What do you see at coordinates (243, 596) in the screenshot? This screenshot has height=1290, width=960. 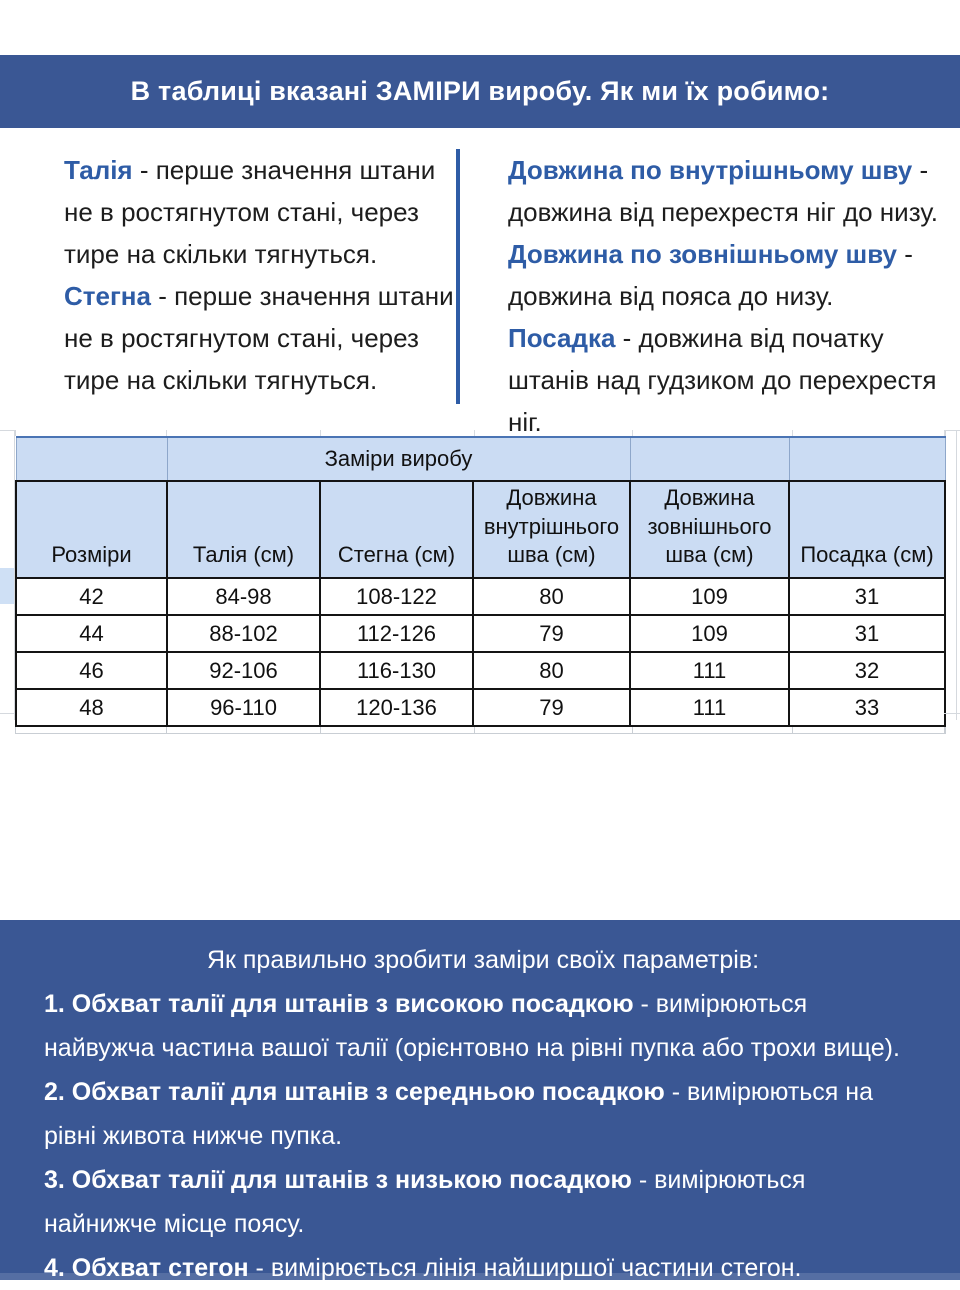 I see `table-cell: 84-98` at bounding box center [243, 596].